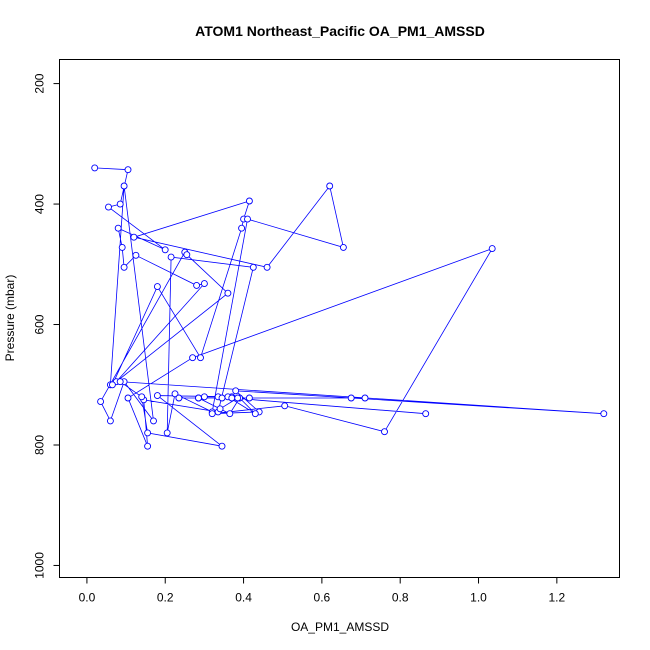 This screenshot has width=650, height=650. I want to click on chart-title: ATOM1 Northeast_Pacific OA_PM1_AMSSD, so click(340, 31).